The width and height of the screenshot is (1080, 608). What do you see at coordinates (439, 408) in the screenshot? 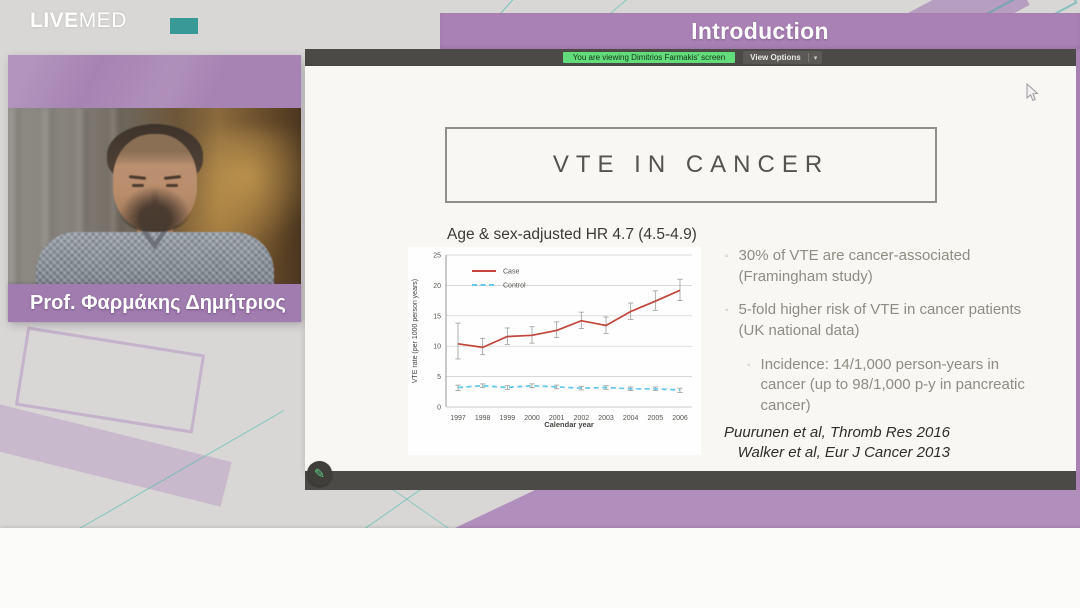
I see `svg-text: 0` at bounding box center [439, 408].